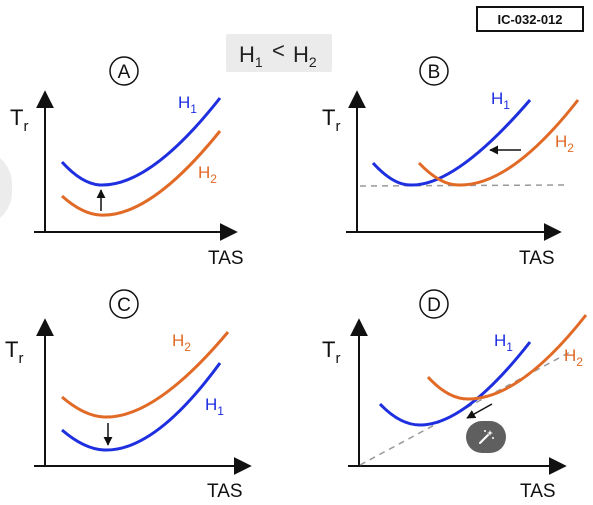 The height and width of the screenshot is (505, 593). Describe the element at coordinates (305, 56) in the screenshot. I see `condition-h2: H2` at that location.